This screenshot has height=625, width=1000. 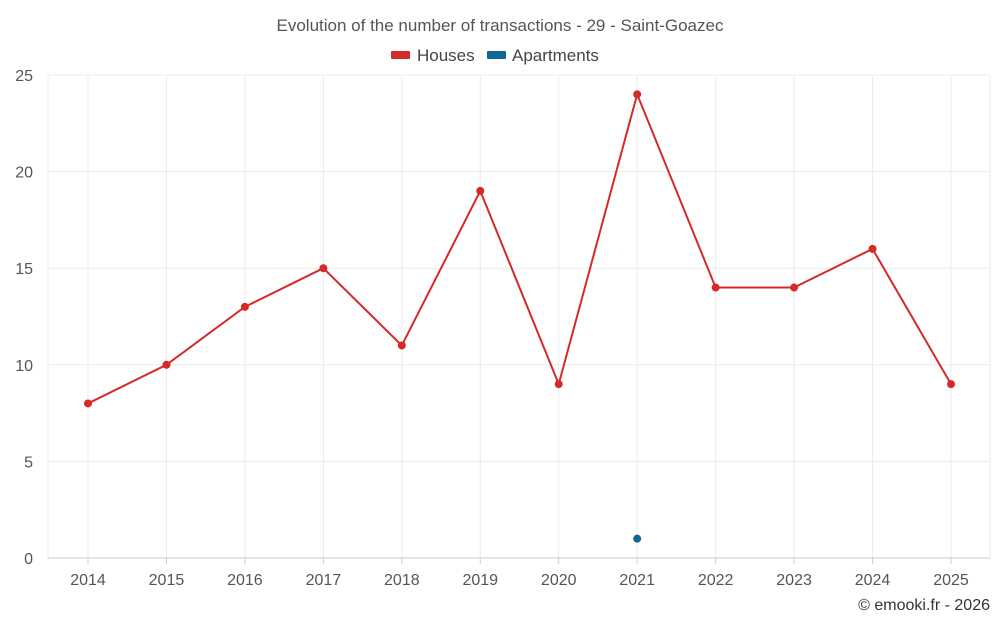 I want to click on x-tick-label-2016: 2016, so click(x=245, y=580).